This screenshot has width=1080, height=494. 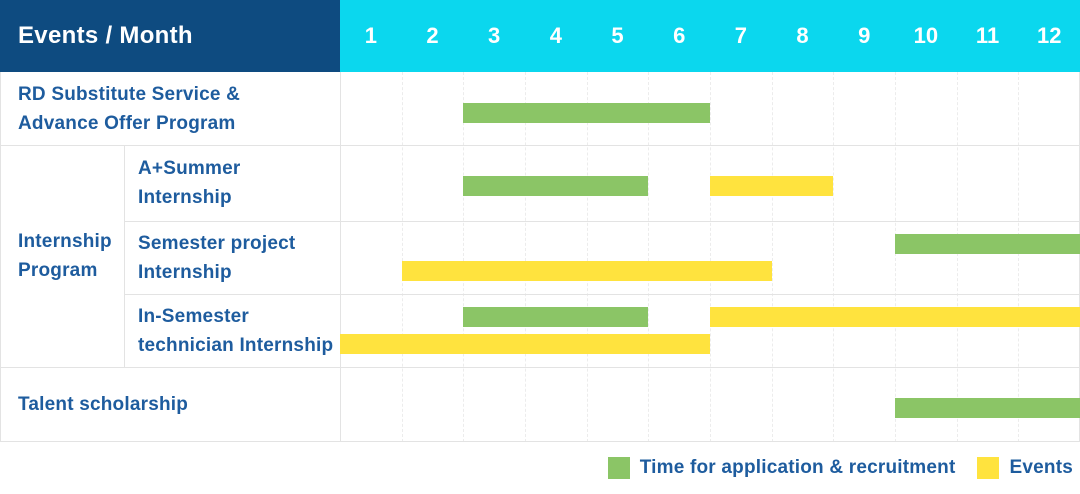 I want to click on gantt-bar-in-semester-technician-internship-application, so click(x=556, y=317).